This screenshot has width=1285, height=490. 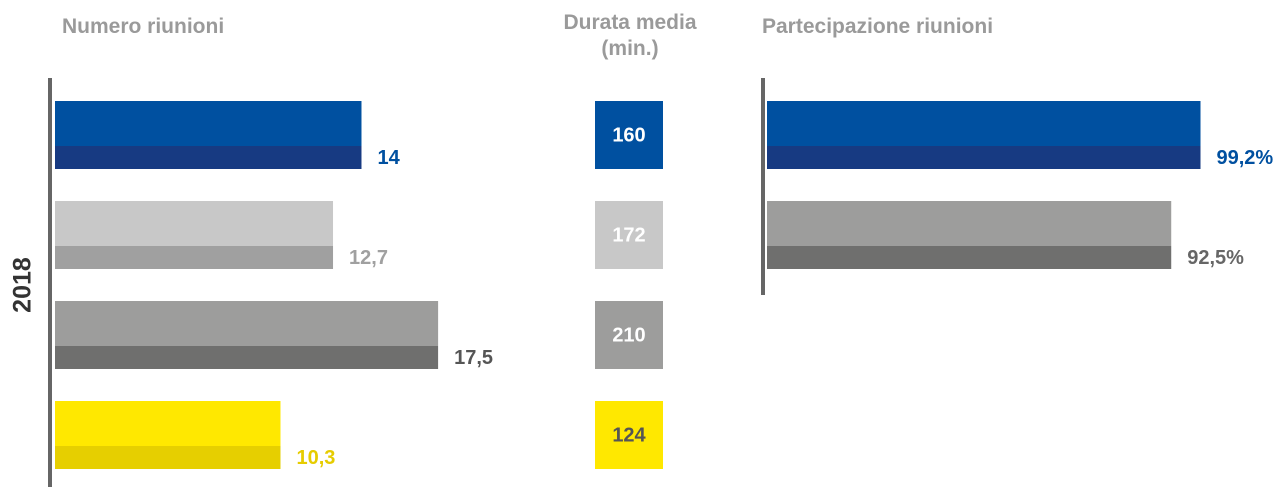 What do you see at coordinates (143, 26) in the screenshot?
I see `chart-title: Numero riunioni` at bounding box center [143, 26].